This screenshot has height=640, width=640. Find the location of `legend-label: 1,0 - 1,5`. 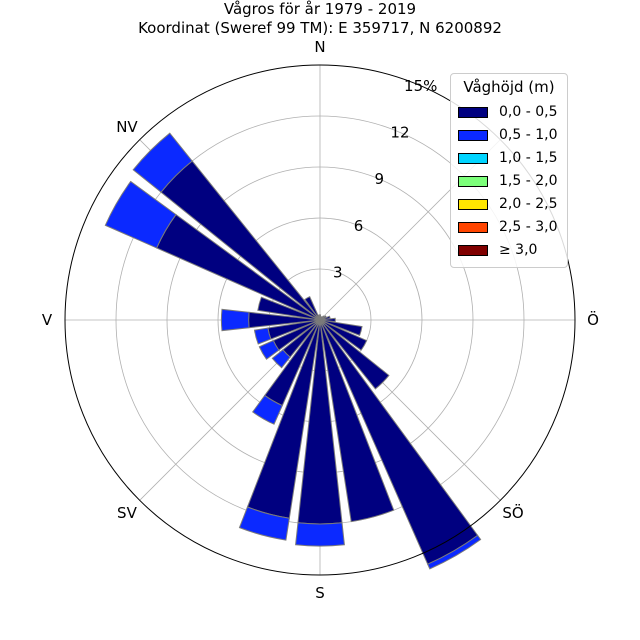

legend-label: 1,0 - 1,5 is located at coordinates (528, 158).